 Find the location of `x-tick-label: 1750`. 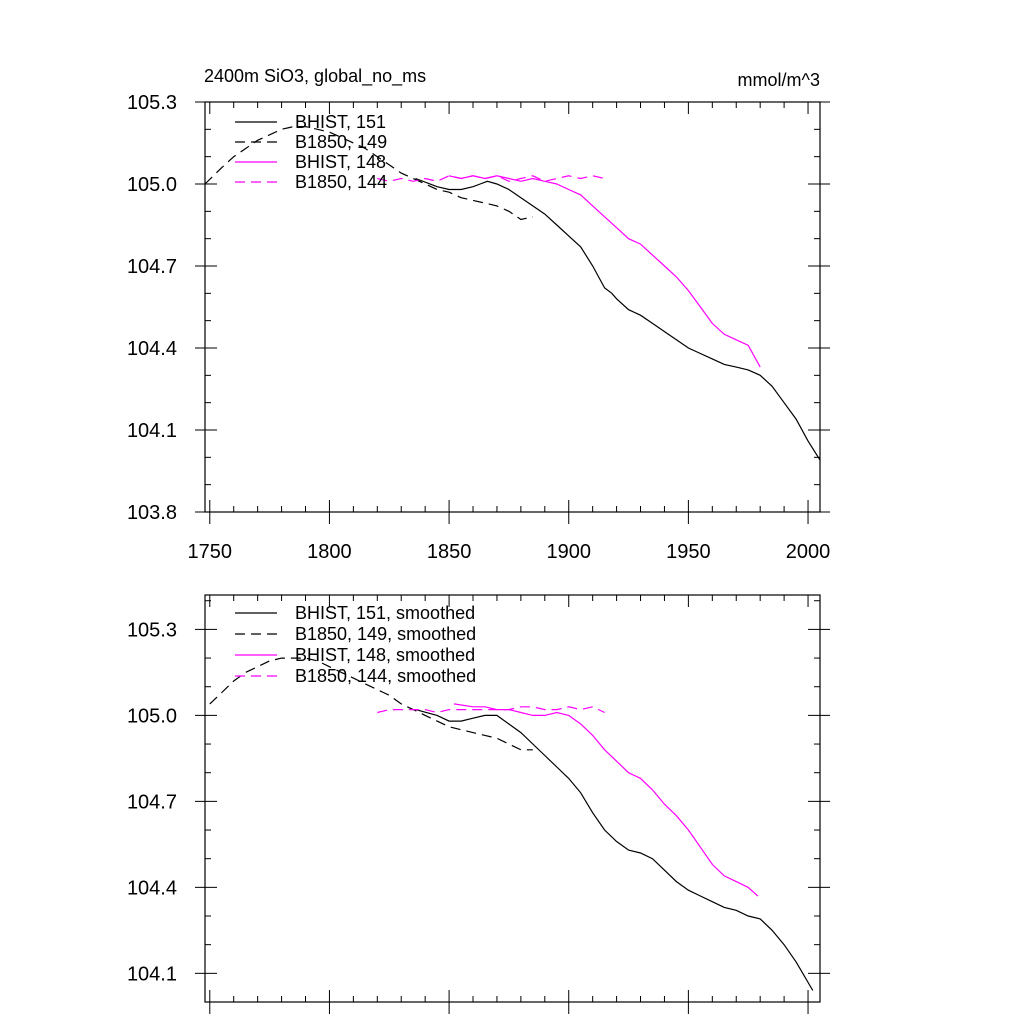

x-tick-label: 1750 is located at coordinates (210, 552).